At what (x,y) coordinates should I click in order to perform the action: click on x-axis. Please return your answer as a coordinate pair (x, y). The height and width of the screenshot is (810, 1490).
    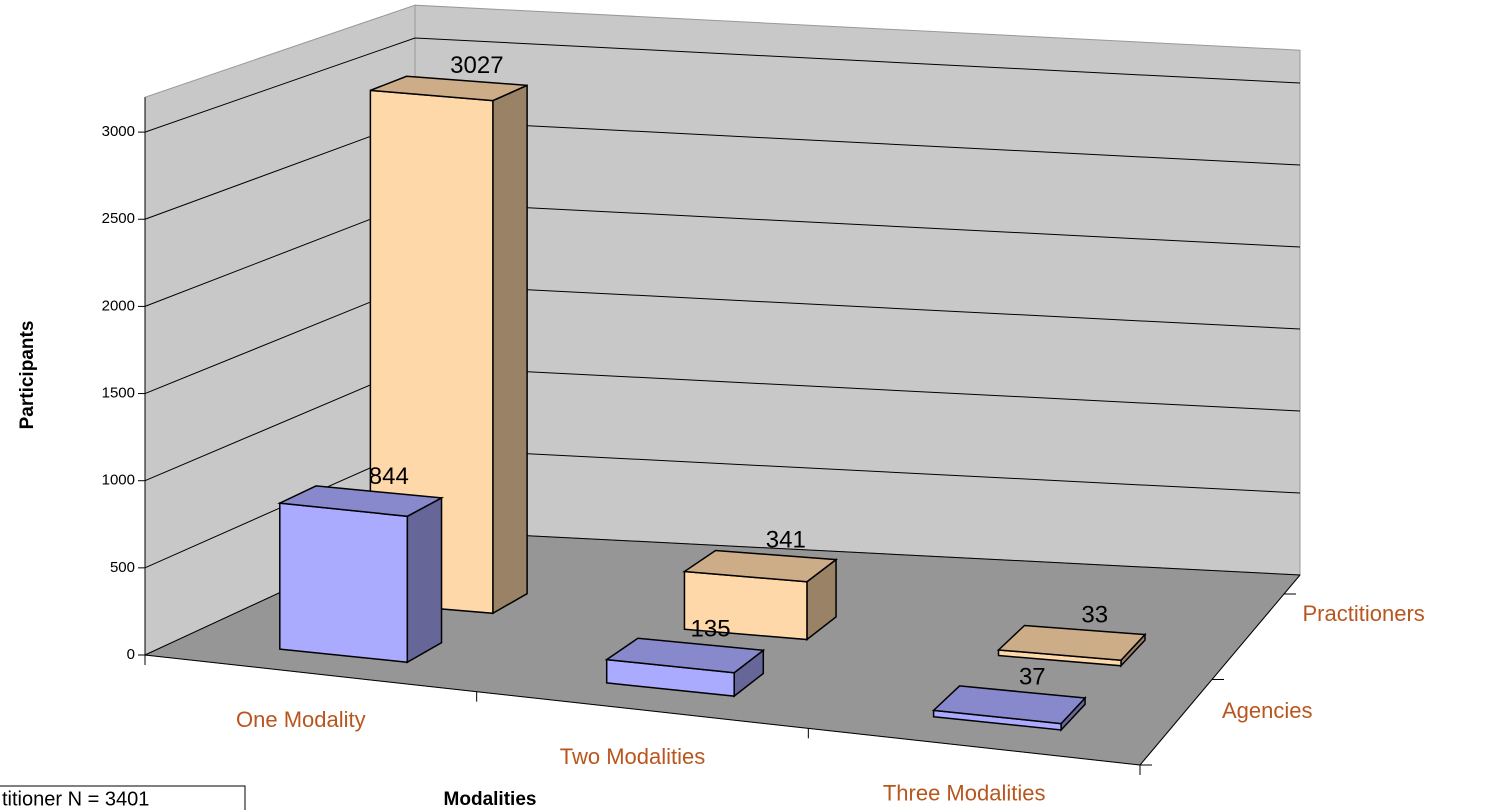
    Looking at the image, I should click on (642, 710).